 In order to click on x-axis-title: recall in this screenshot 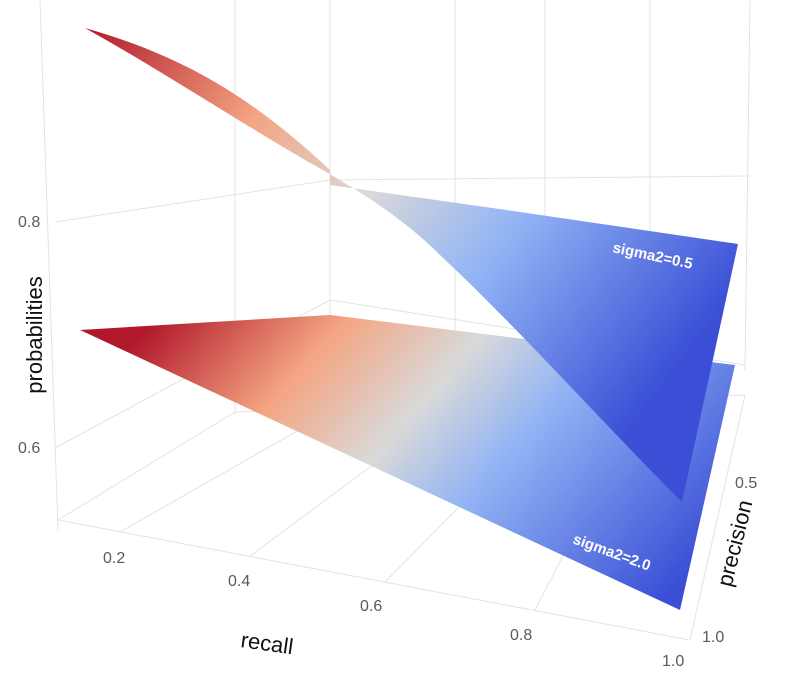, I will do `click(267, 643)`.